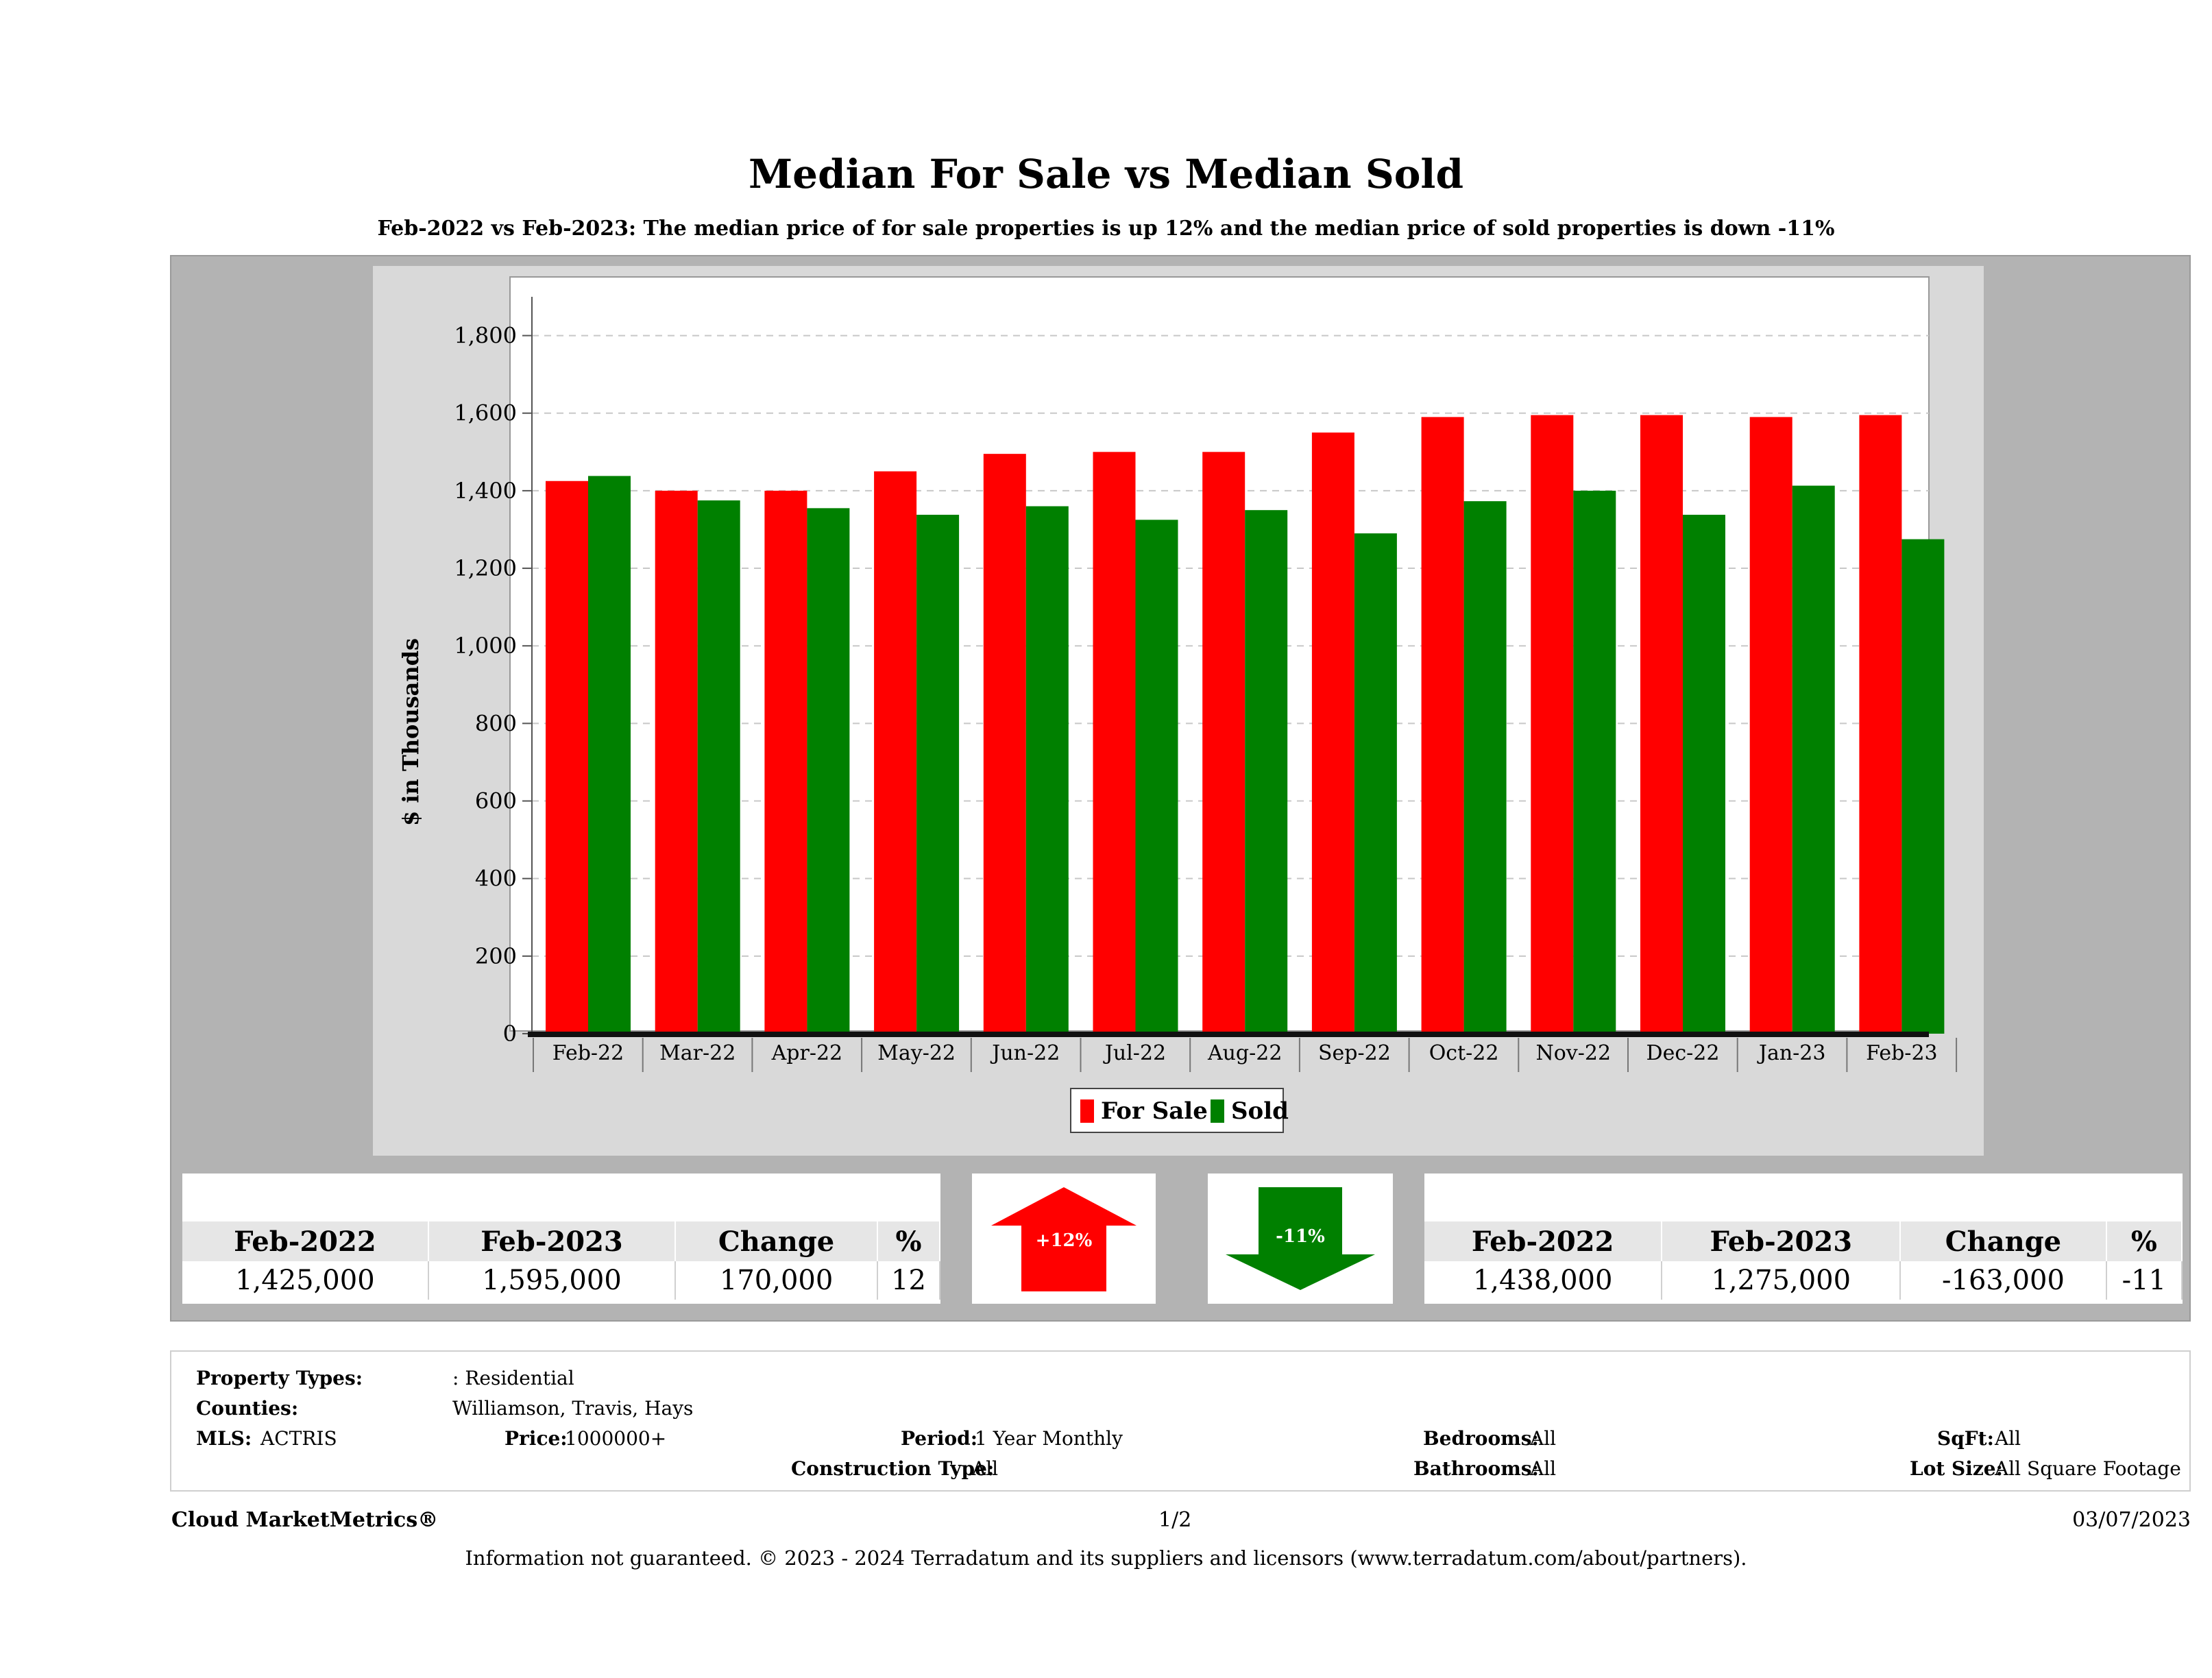 The height and width of the screenshot is (1678, 2212). Describe the element at coordinates (807, 1053) in the screenshot. I see `x-tick-label: Apr-22` at that location.